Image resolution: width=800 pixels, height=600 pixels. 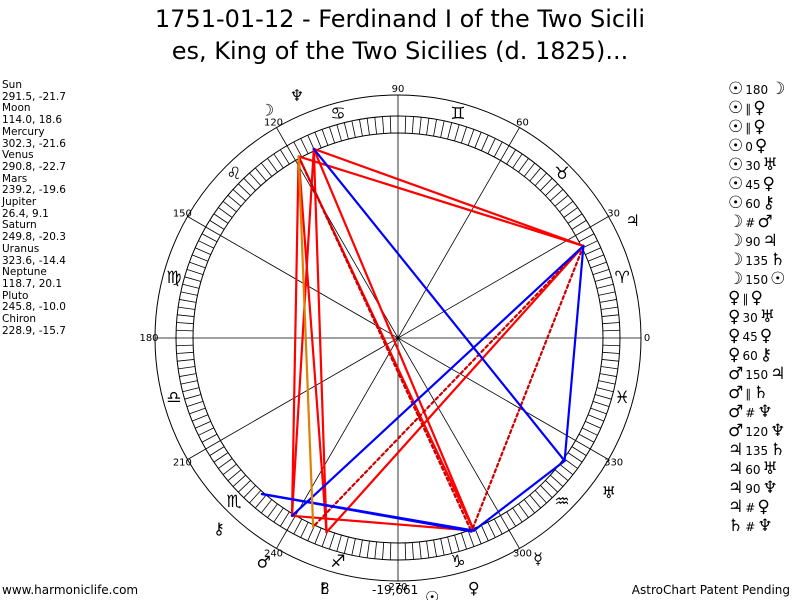 I want to click on zodiac-sign-glyph: ♋, so click(x=337, y=114).